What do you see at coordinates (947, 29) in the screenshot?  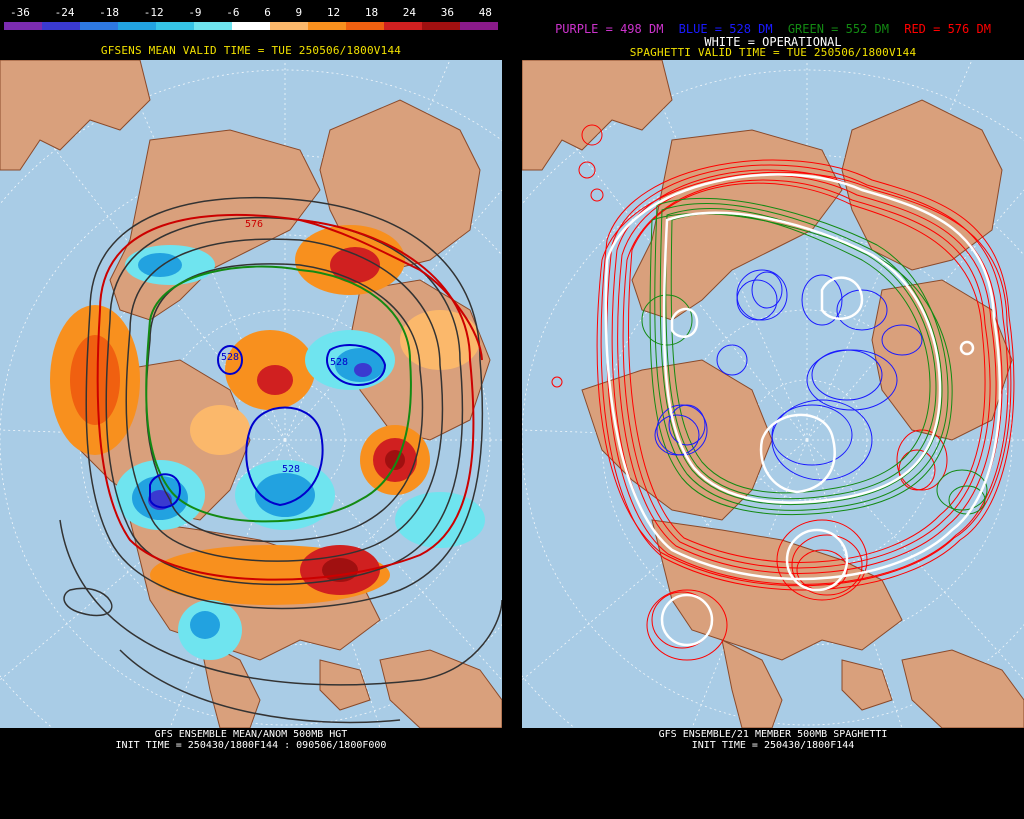 I see `legend-red: RED = 576 DM` at bounding box center [947, 29].